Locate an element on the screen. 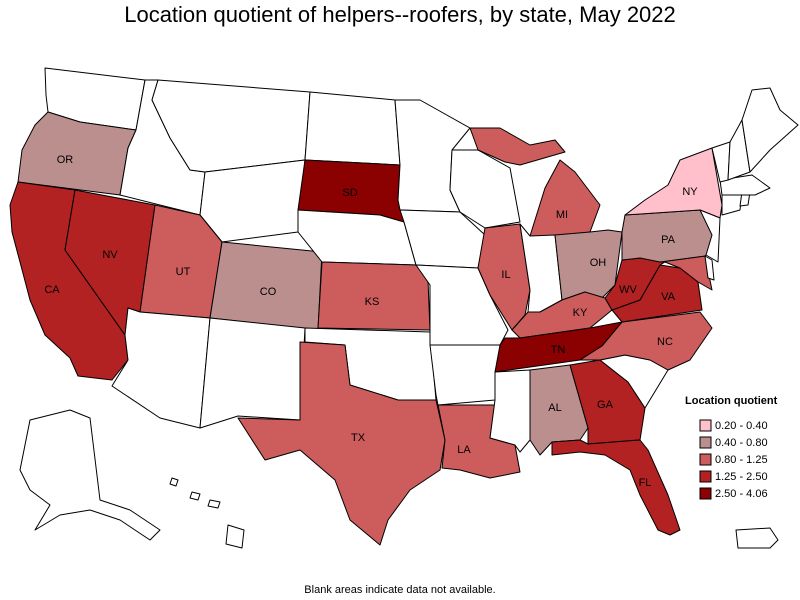 The width and height of the screenshot is (800, 600). state-ks is located at coordinates (374, 296).